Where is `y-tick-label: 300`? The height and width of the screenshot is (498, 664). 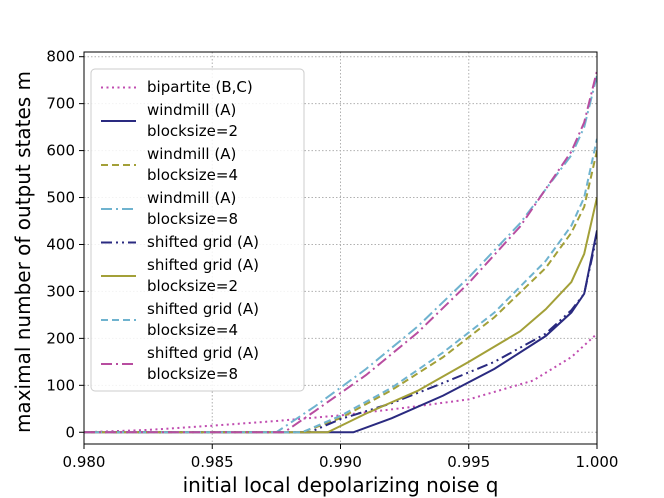
y-tick-label: 300 is located at coordinates (60, 291).